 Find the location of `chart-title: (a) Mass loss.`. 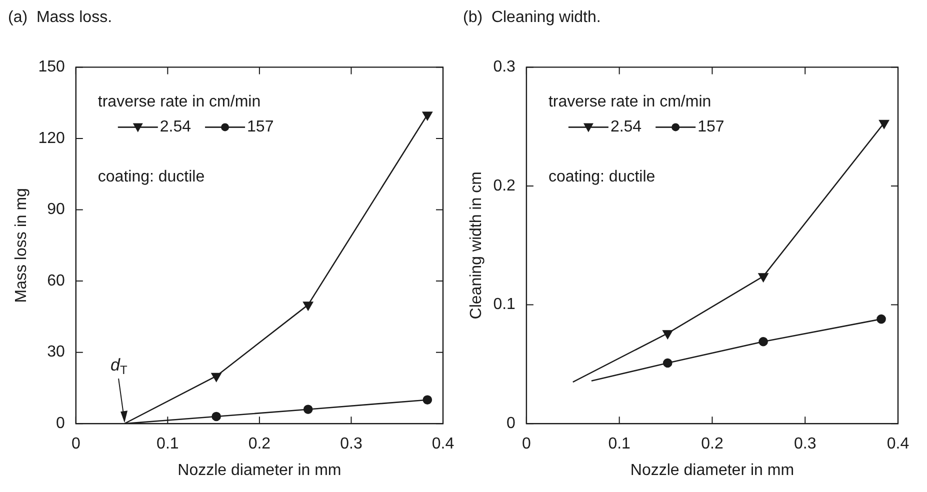

chart-title: (a) Mass loss. is located at coordinates (60, 17).